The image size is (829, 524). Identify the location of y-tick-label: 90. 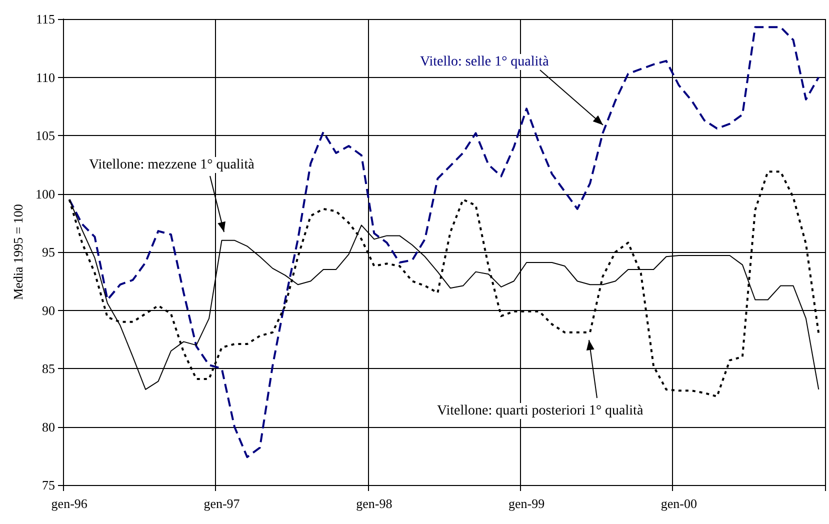
(48, 310).